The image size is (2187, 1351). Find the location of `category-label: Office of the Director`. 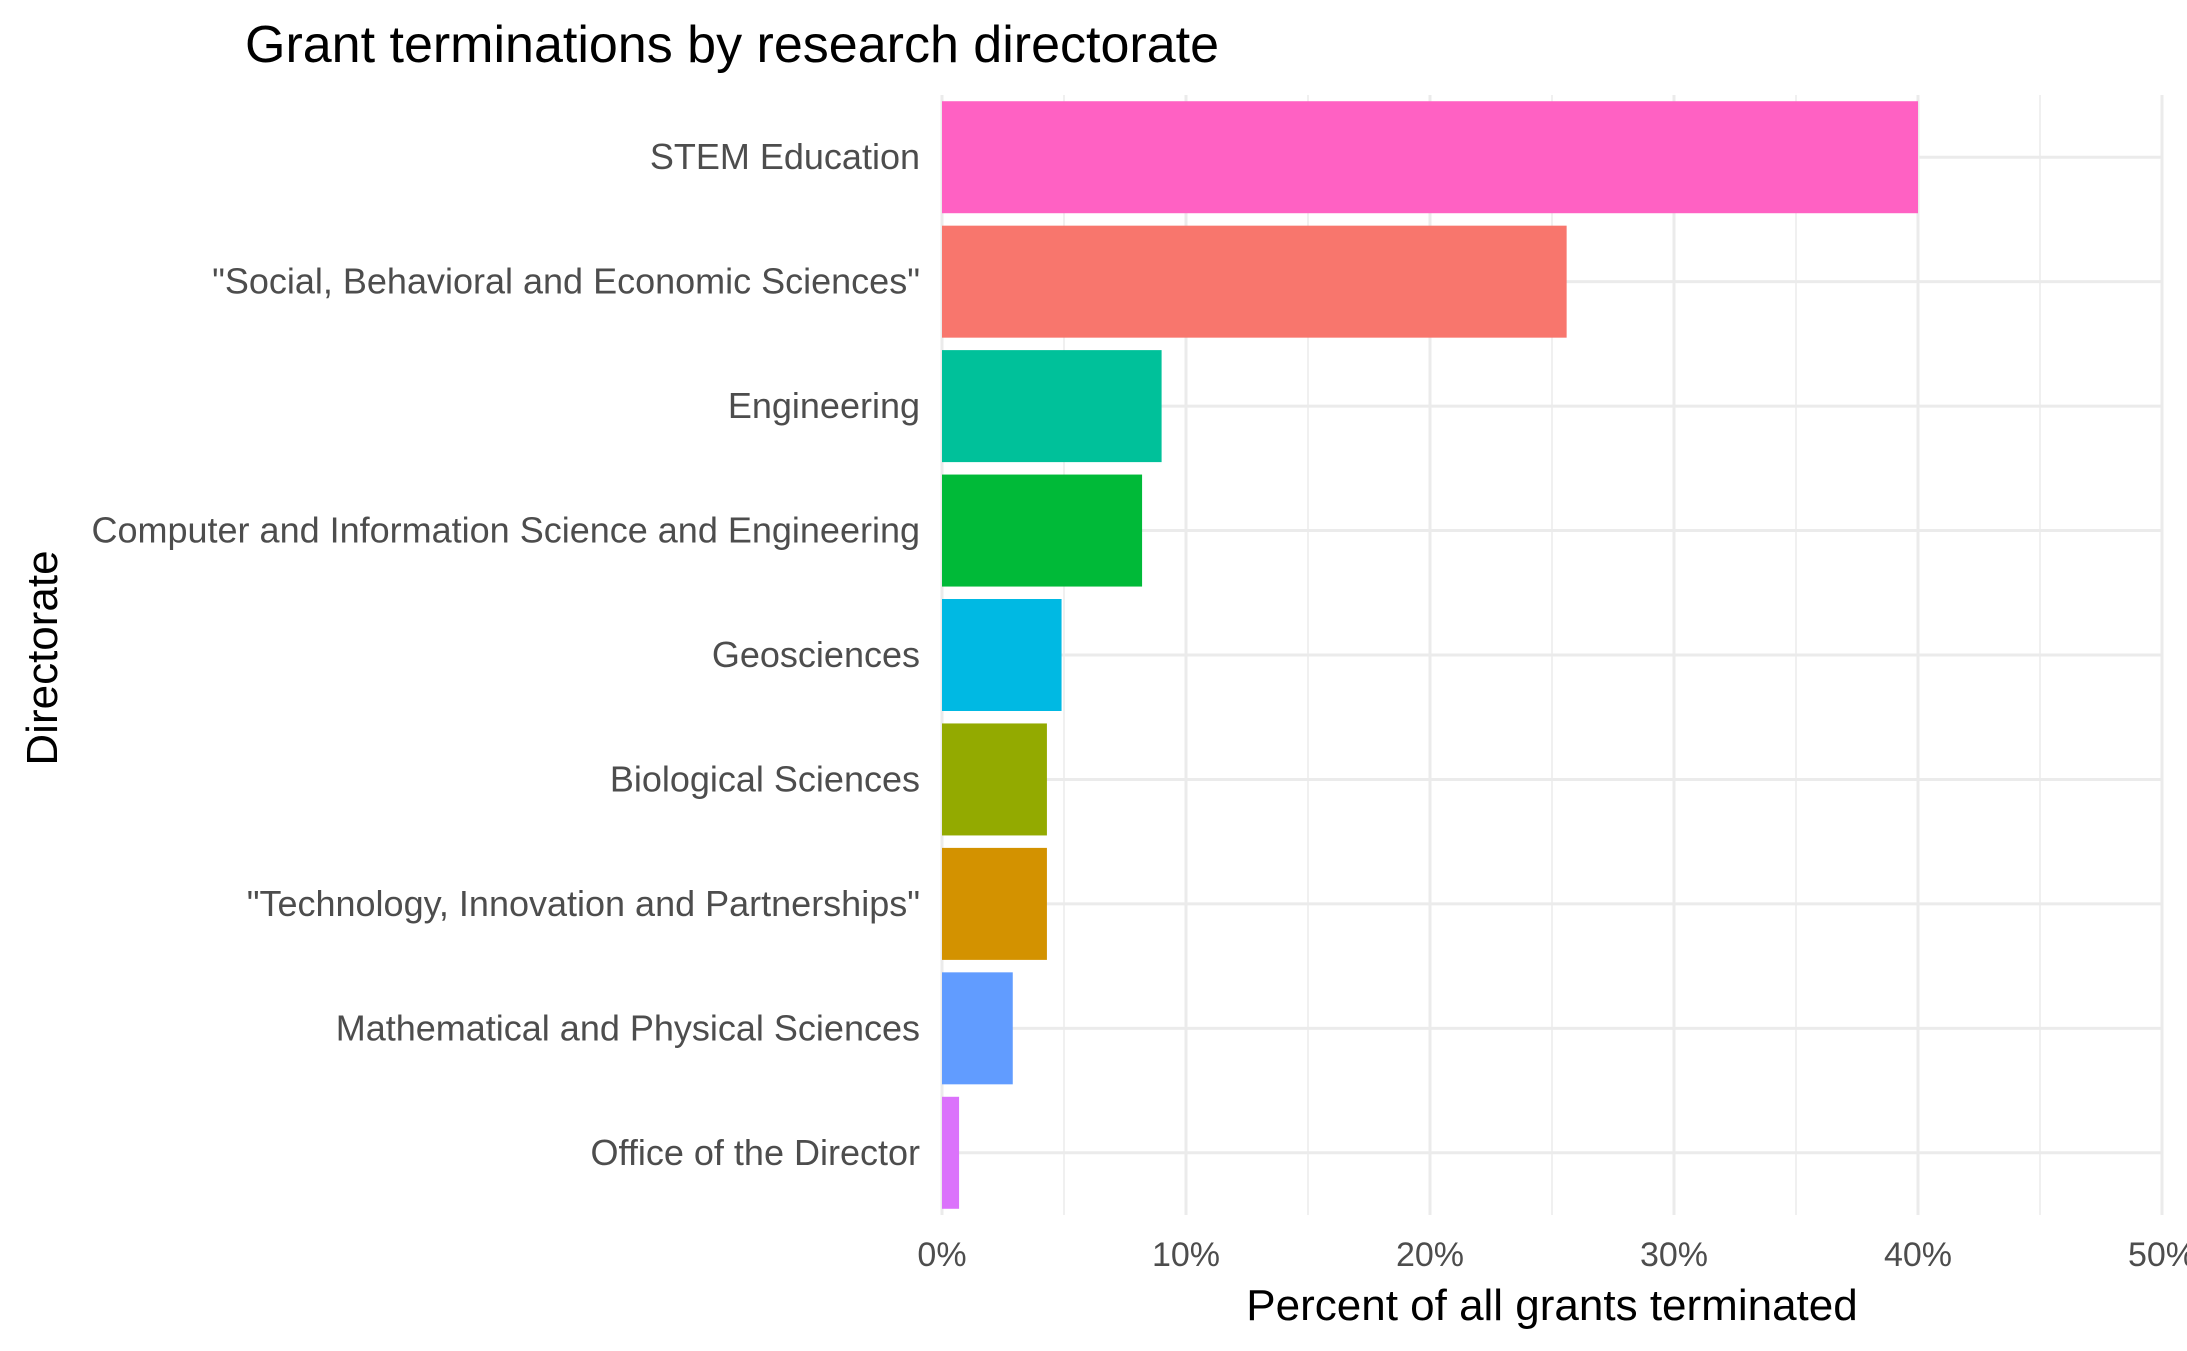

category-label: Office of the Director is located at coordinates (755, 1152).